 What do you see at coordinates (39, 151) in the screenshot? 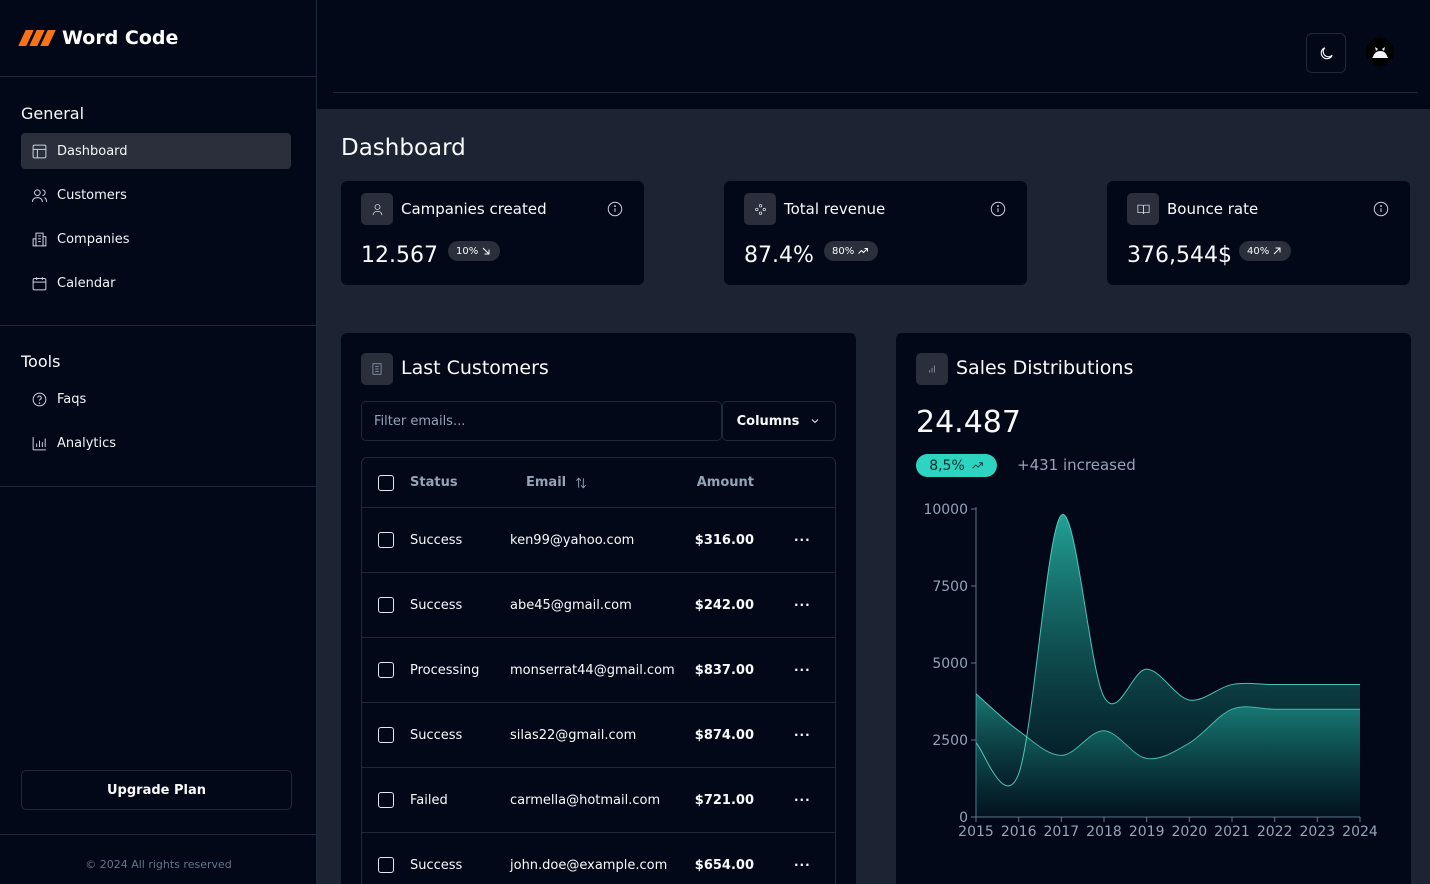
I see `layout-icon` at bounding box center [39, 151].